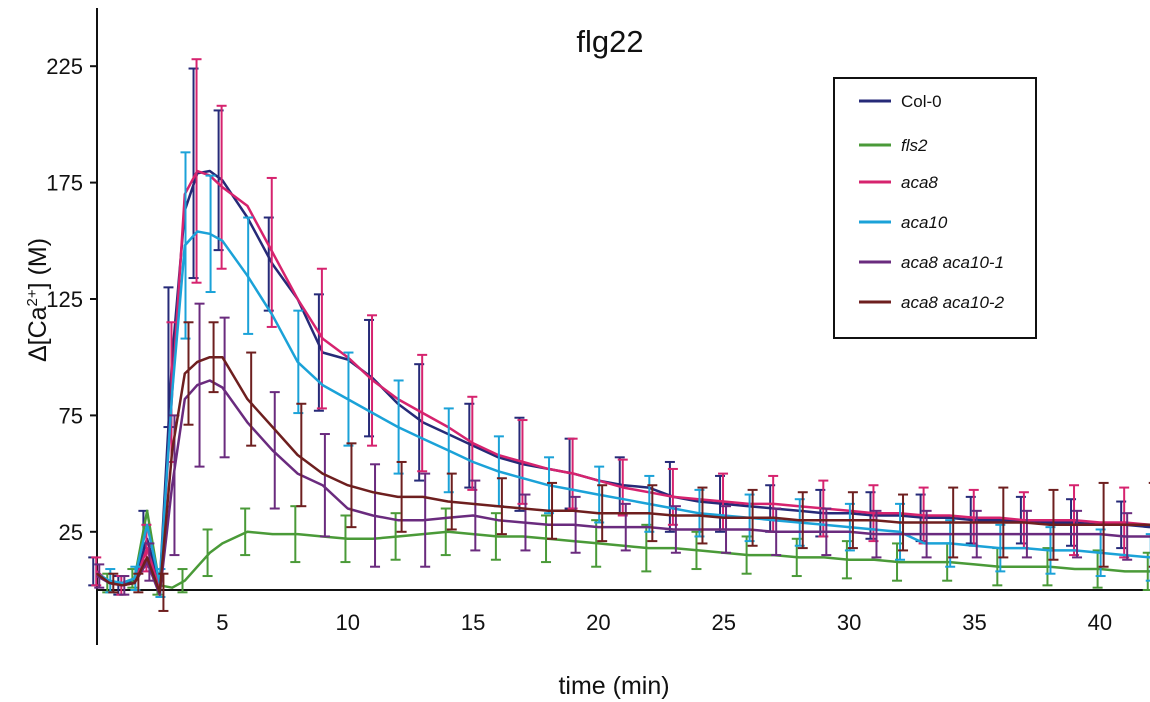 The width and height of the screenshot is (1150, 702). What do you see at coordinates (724, 622) in the screenshot?
I see `x-tick-label: 25` at bounding box center [724, 622].